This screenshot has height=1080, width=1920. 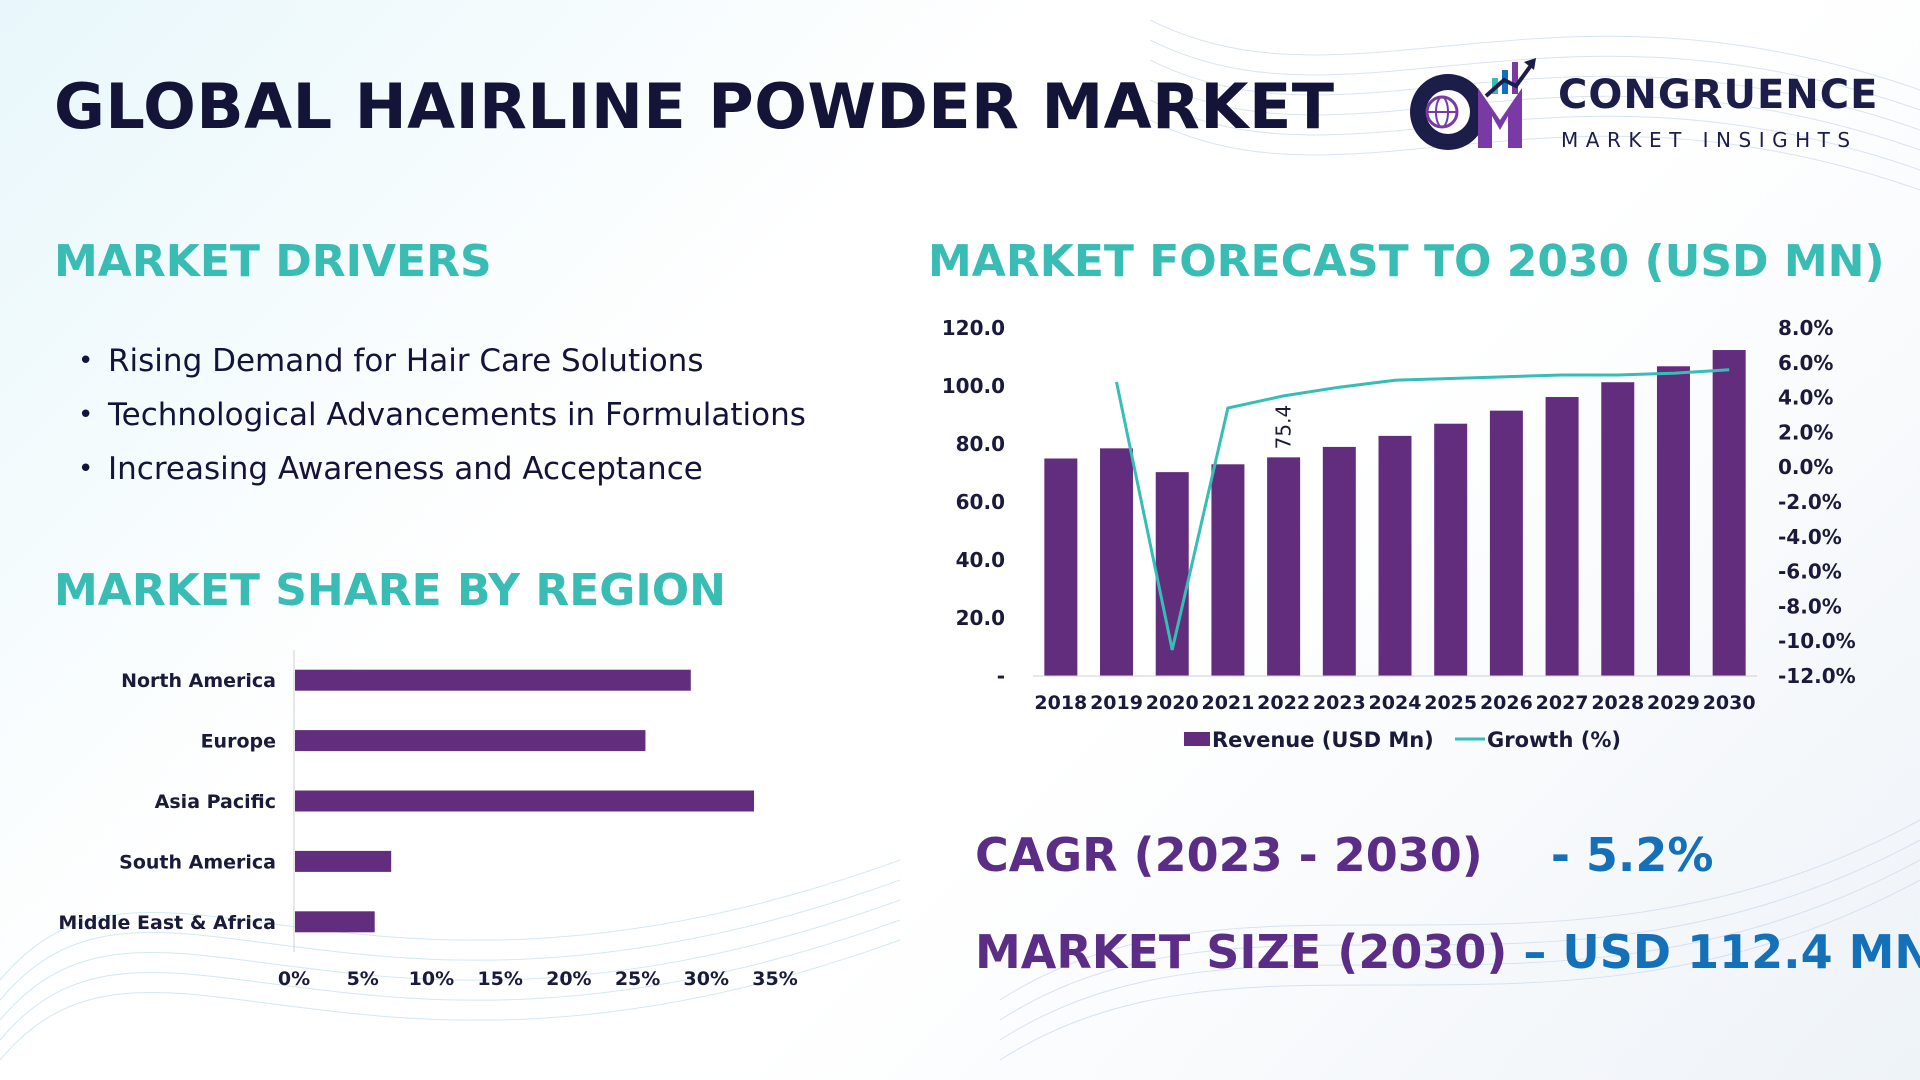 I want to click on y-right-tick-label: 6.0%, so click(x=1805, y=363).